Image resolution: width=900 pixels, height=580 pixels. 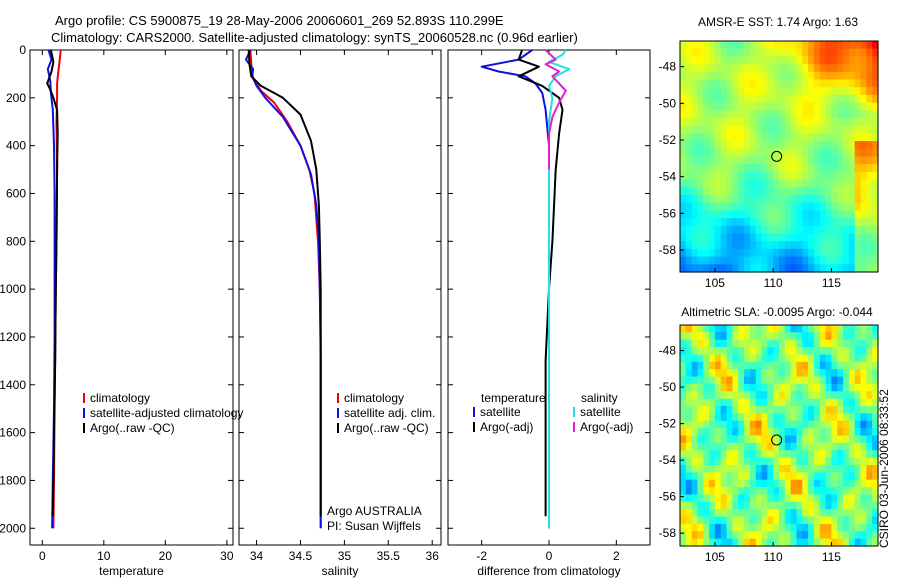 I want to click on map-y-tick-label: -58, so click(x=668, y=533).